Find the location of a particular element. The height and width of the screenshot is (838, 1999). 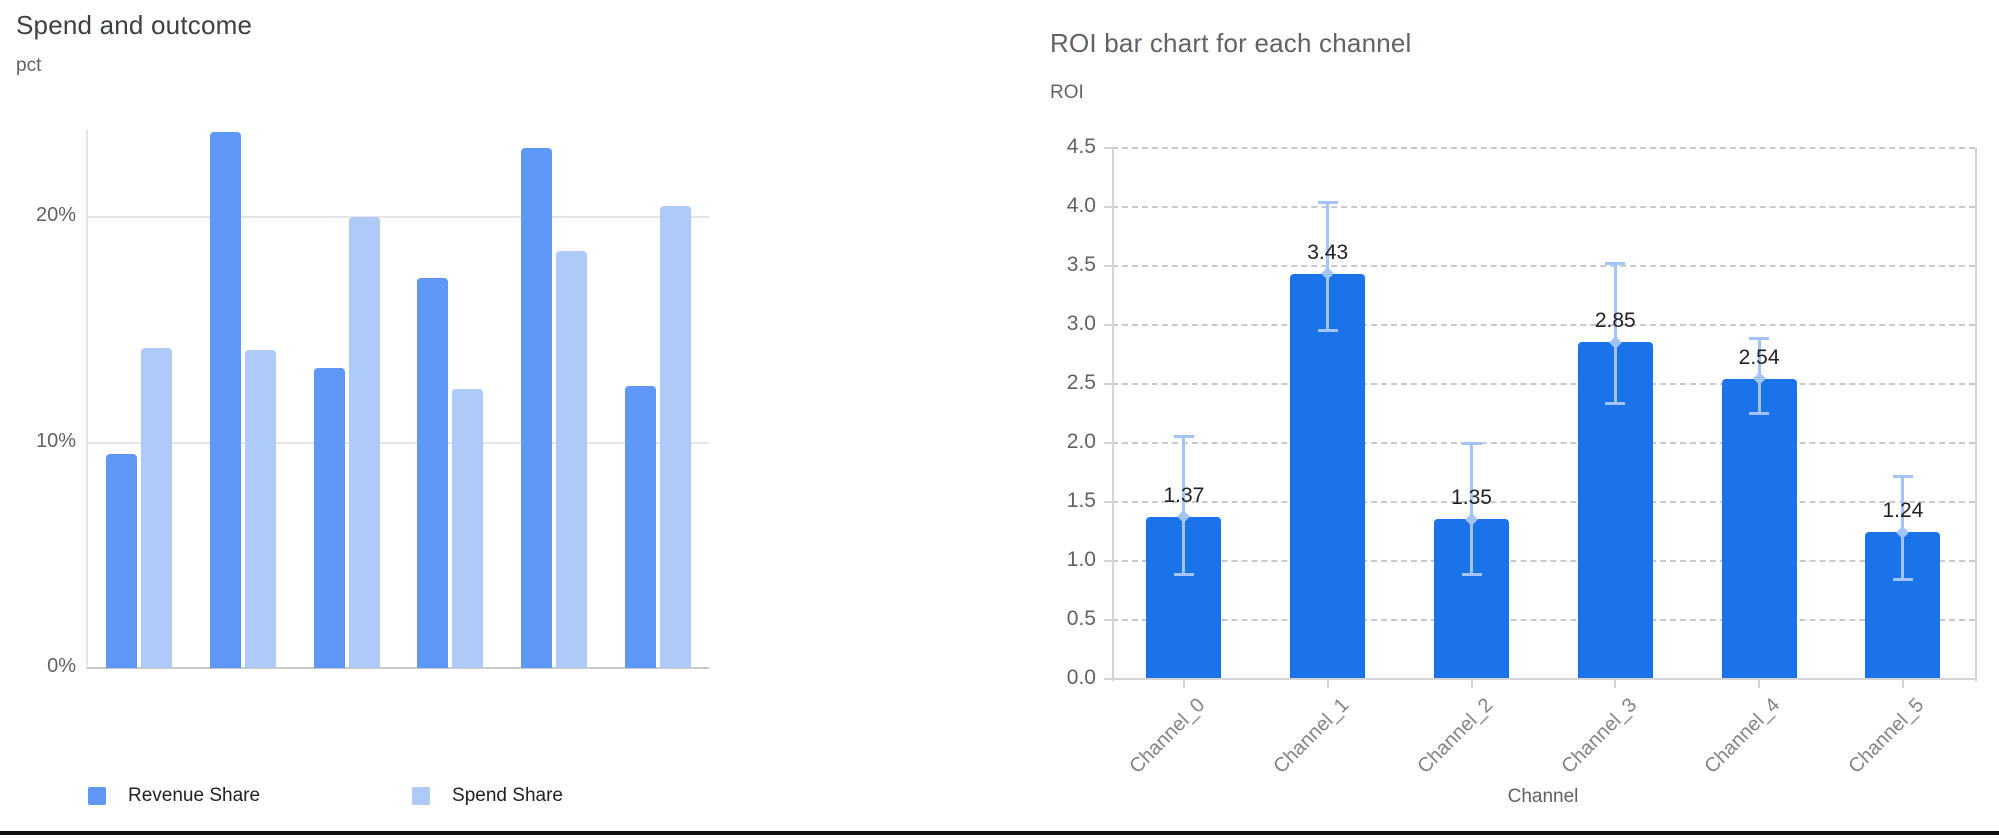

roi-value-label-channel_4: 2.54 is located at coordinates (1759, 357).